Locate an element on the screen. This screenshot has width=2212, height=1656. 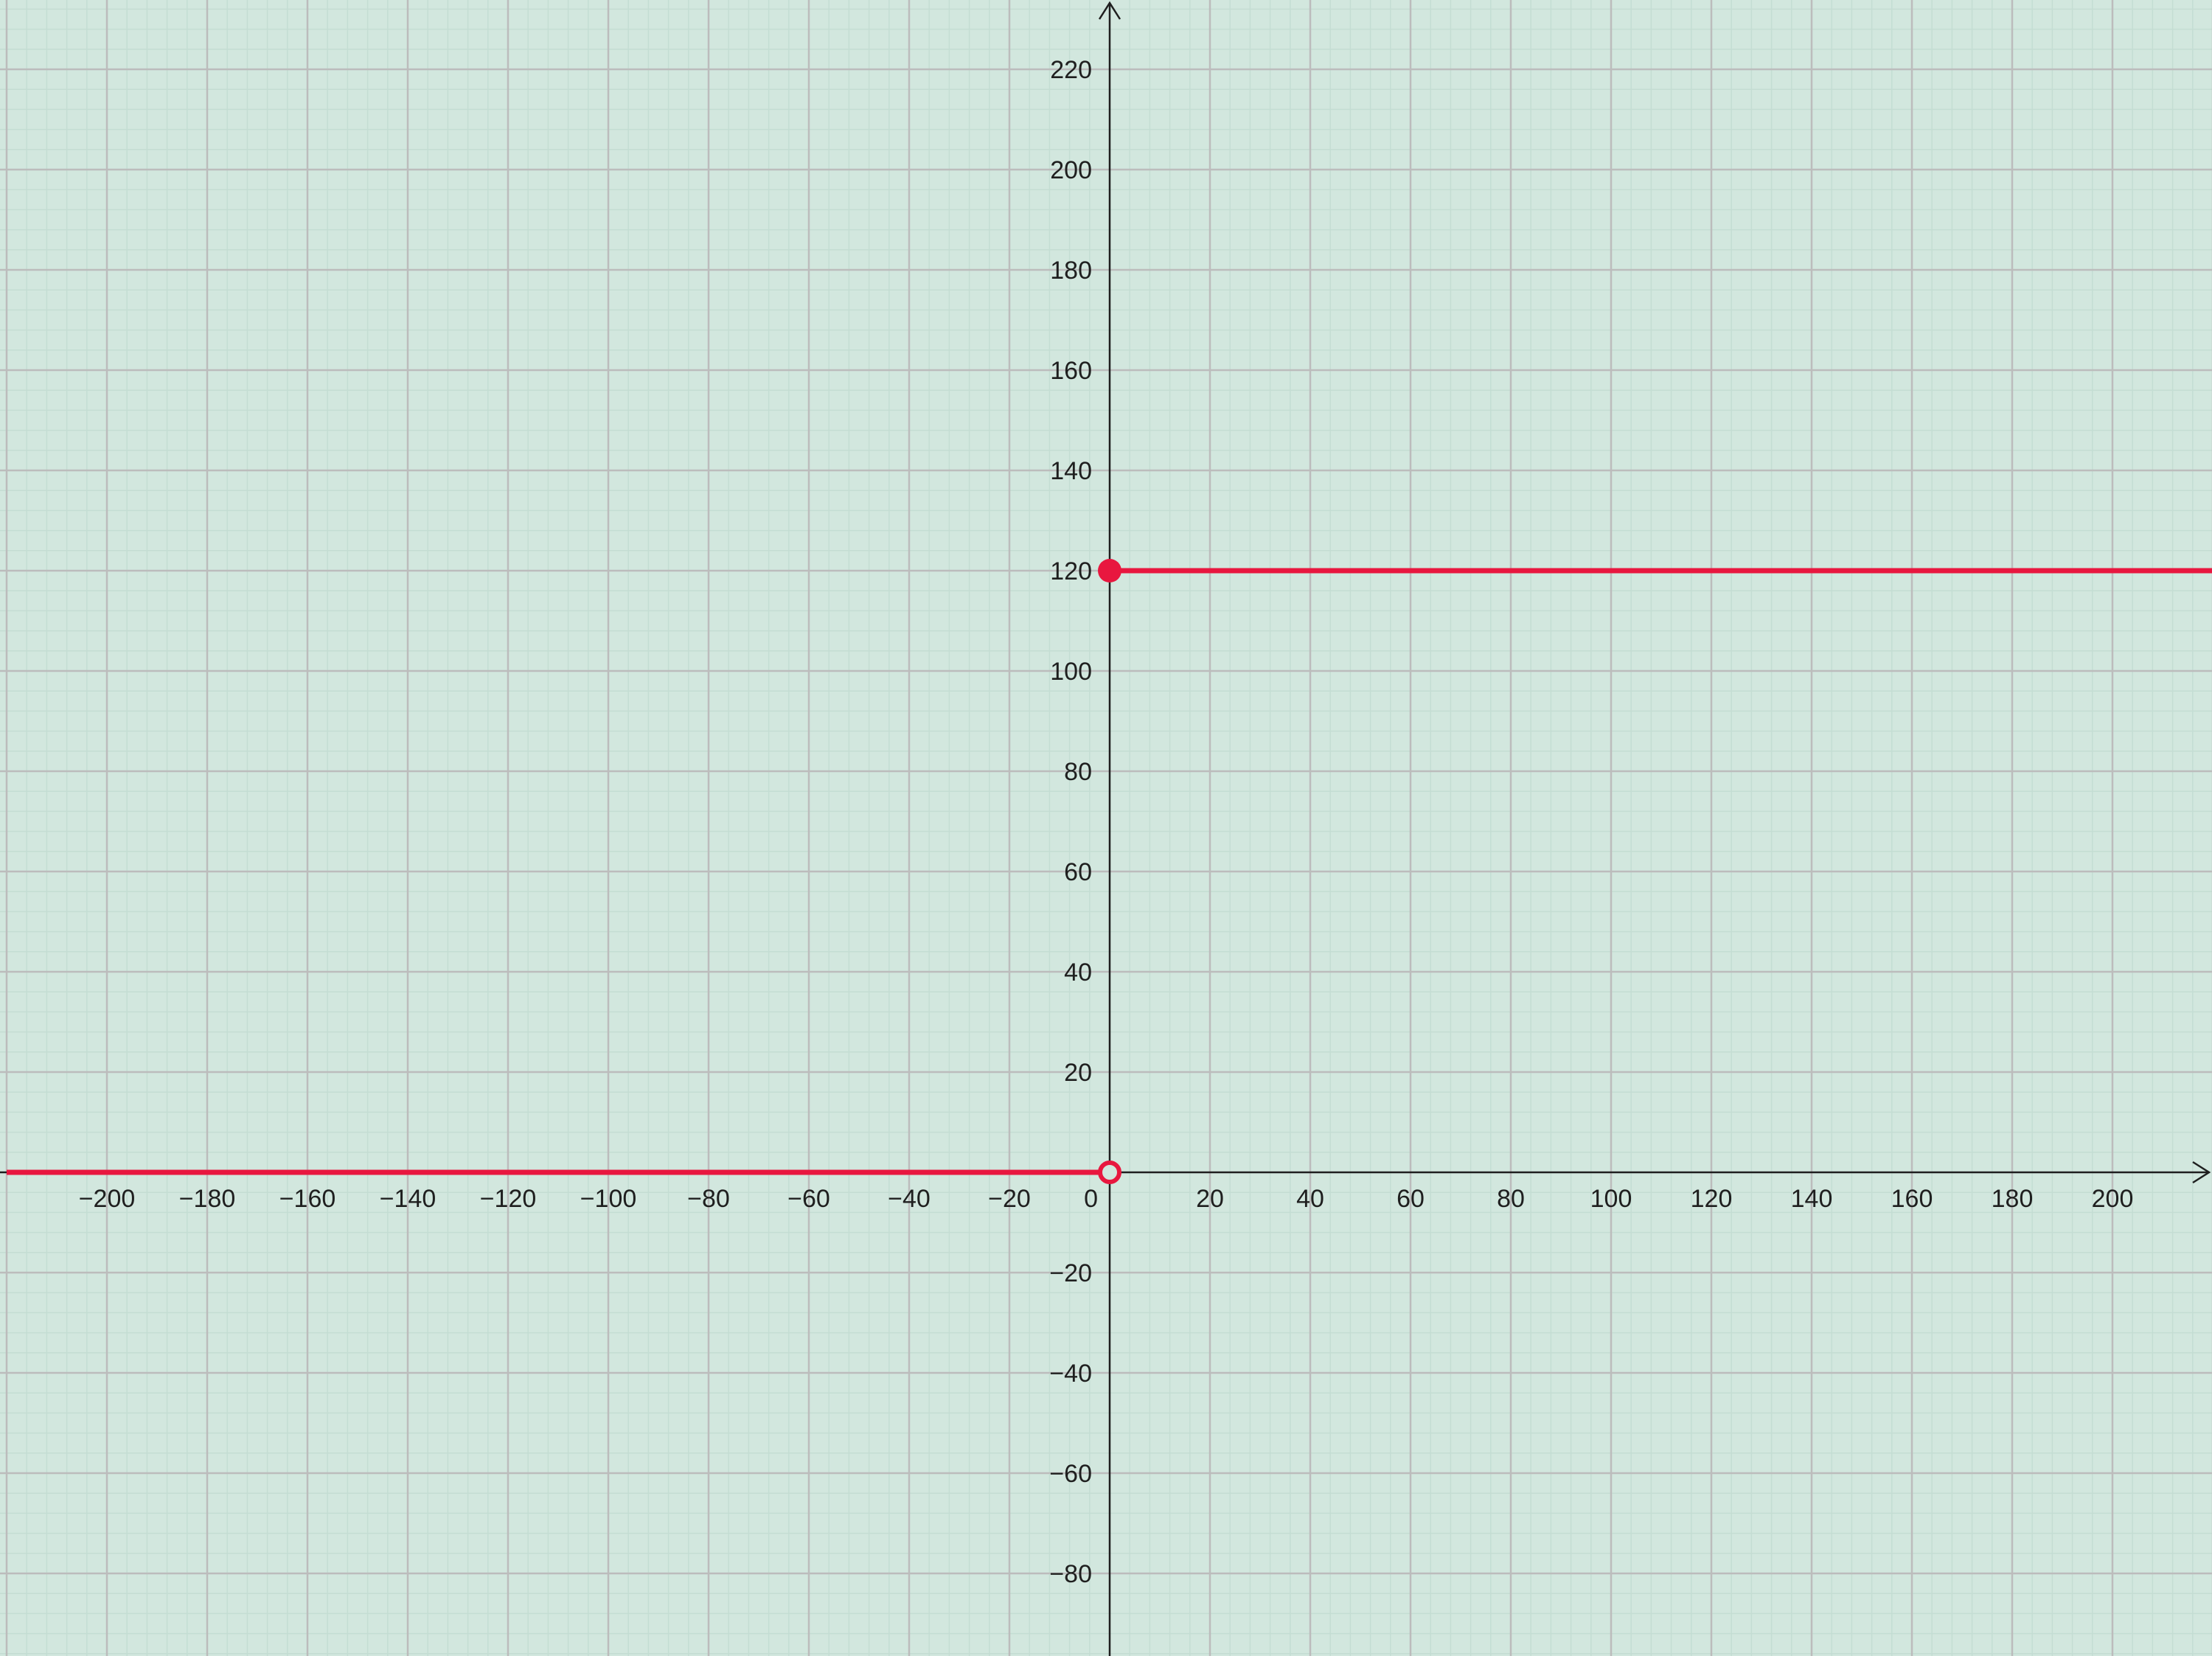
y-axis-arrow is located at coordinates (1109, 10).